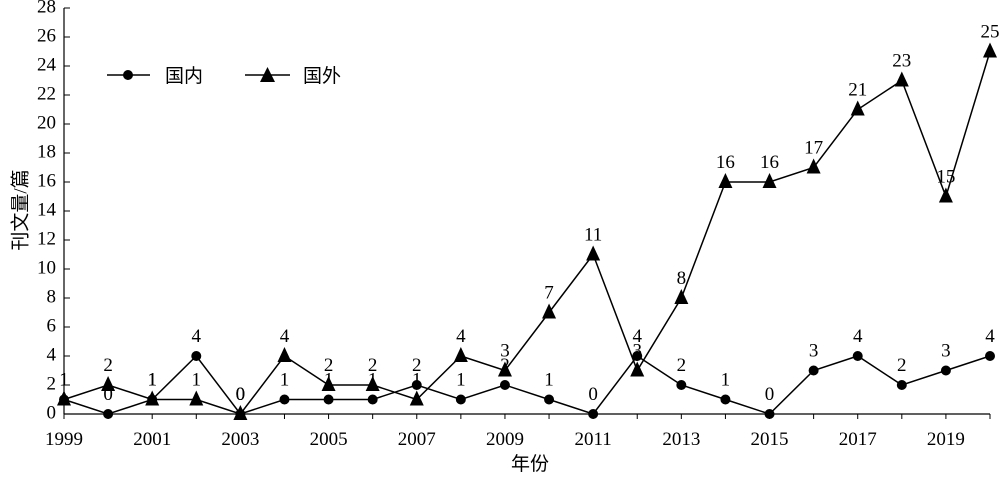 The width and height of the screenshot is (1000, 477). Describe the element at coordinates (155, 76) in the screenshot. I see `legend-item-domestic: 国内` at that location.